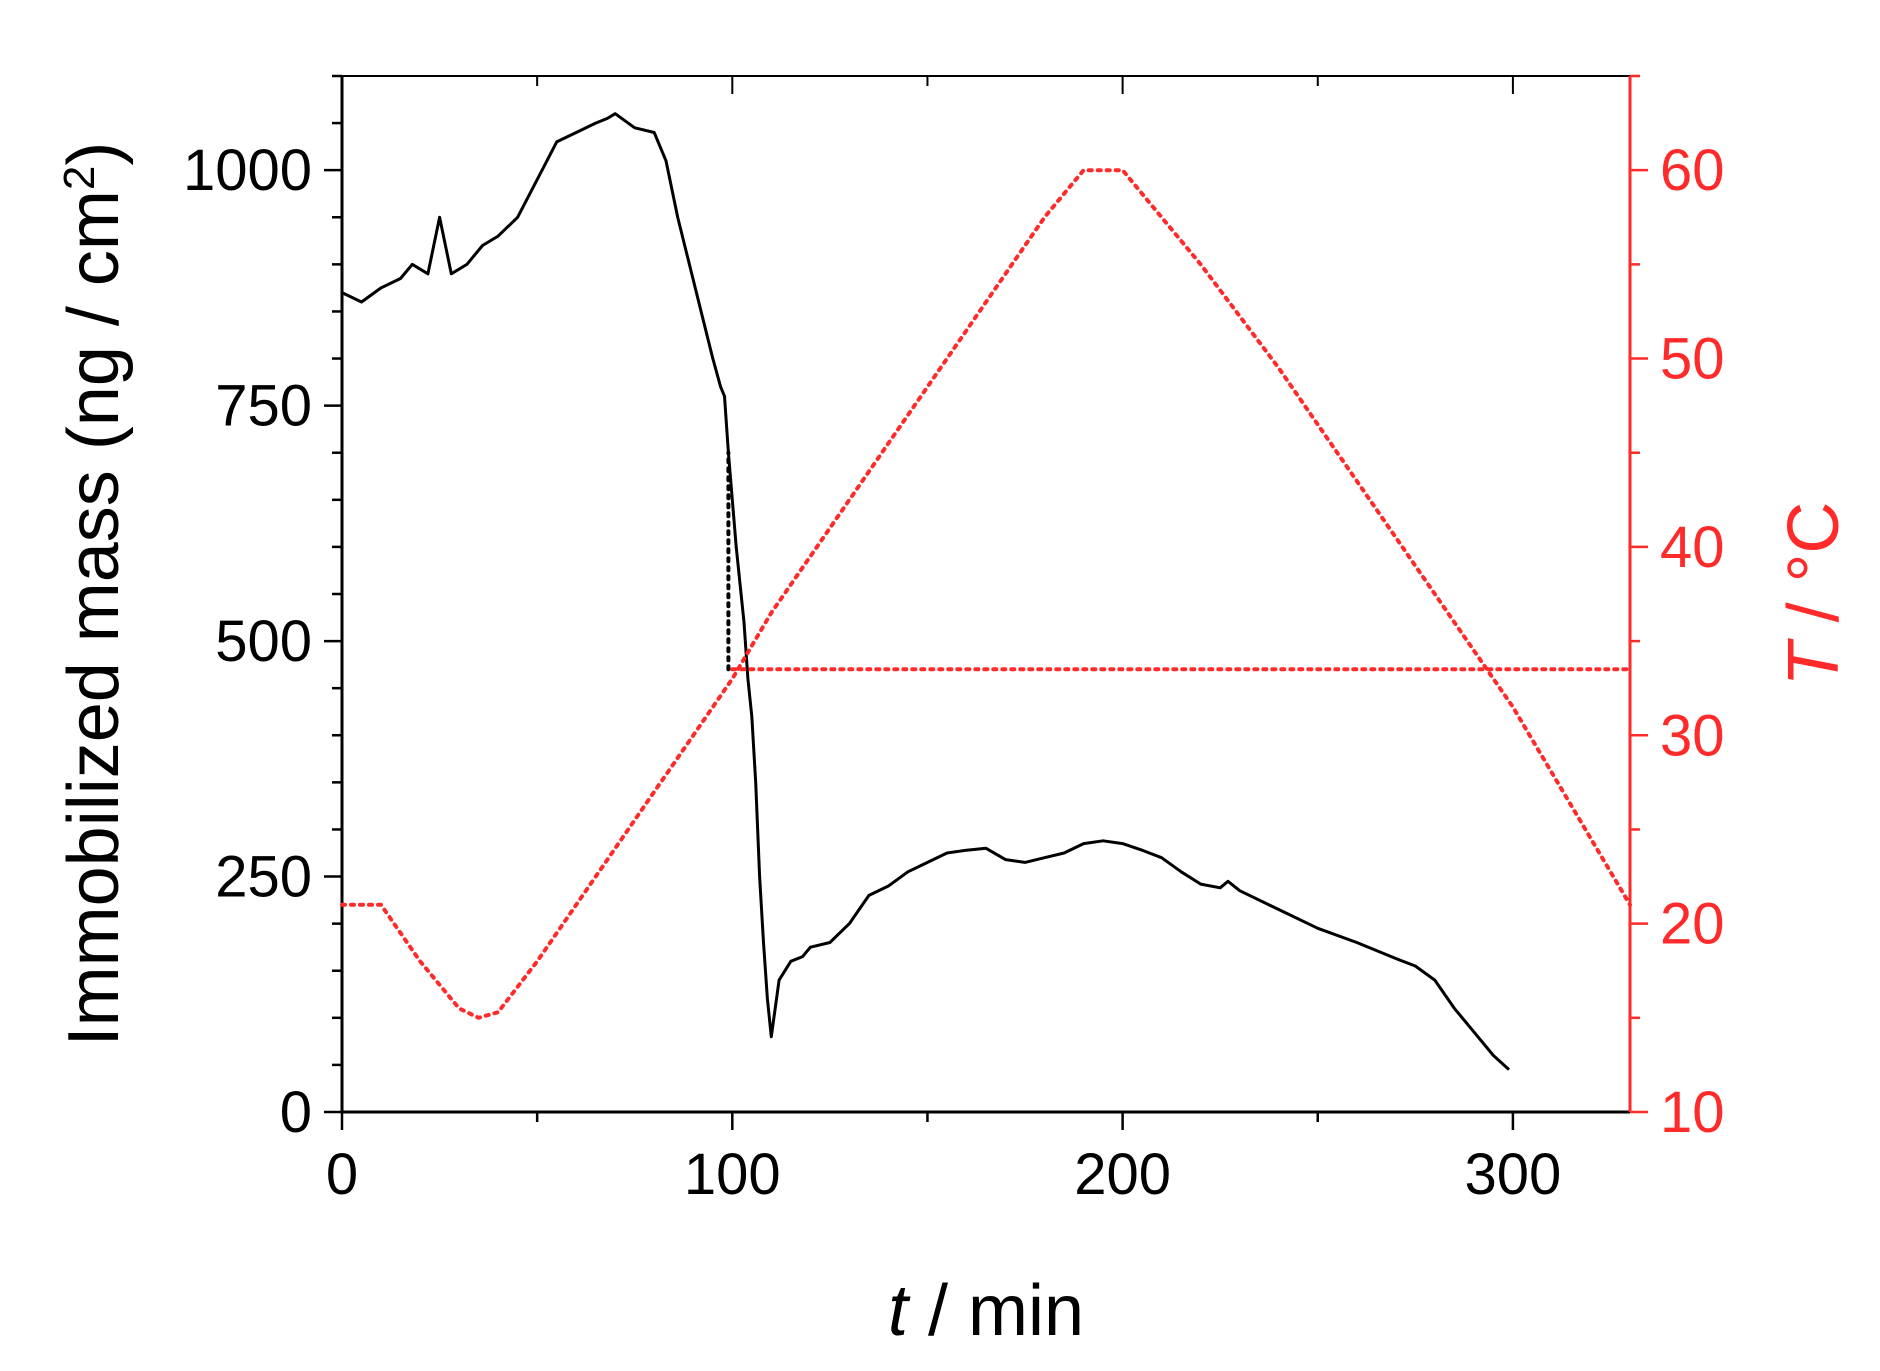 Image resolution: width=1880 pixels, height=1371 pixels. Describe the element at coordinates (1513, 1174) in the screenshot. I see `x-tick-label: 300` at that location.